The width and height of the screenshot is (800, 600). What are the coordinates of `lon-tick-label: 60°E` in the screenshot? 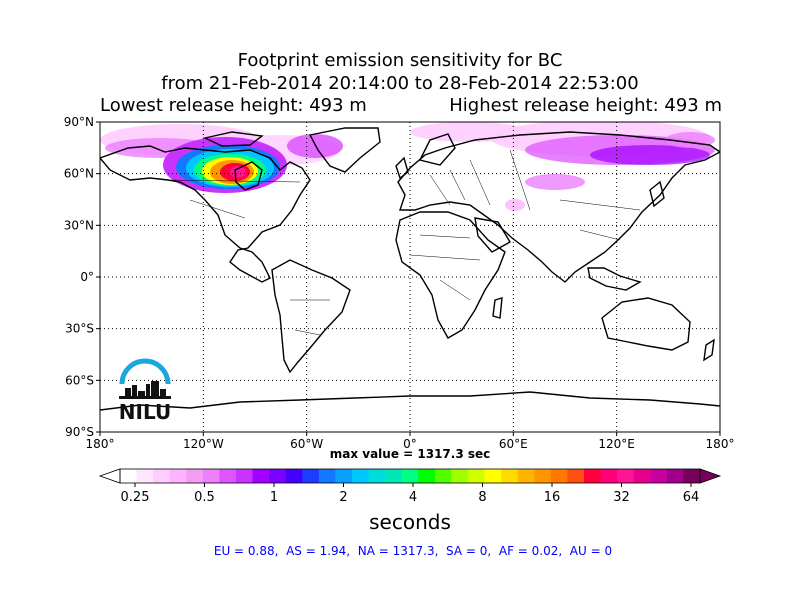 It's located at (513, 444).